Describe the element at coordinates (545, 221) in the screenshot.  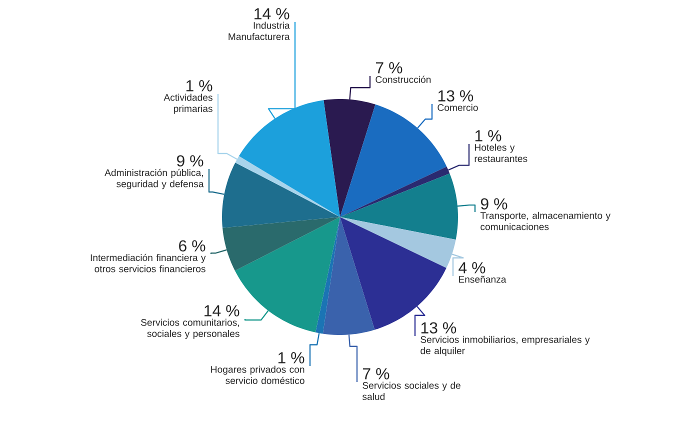
I see `slice-label: Transporte, almacenamiento y comunicaciones` at that location.